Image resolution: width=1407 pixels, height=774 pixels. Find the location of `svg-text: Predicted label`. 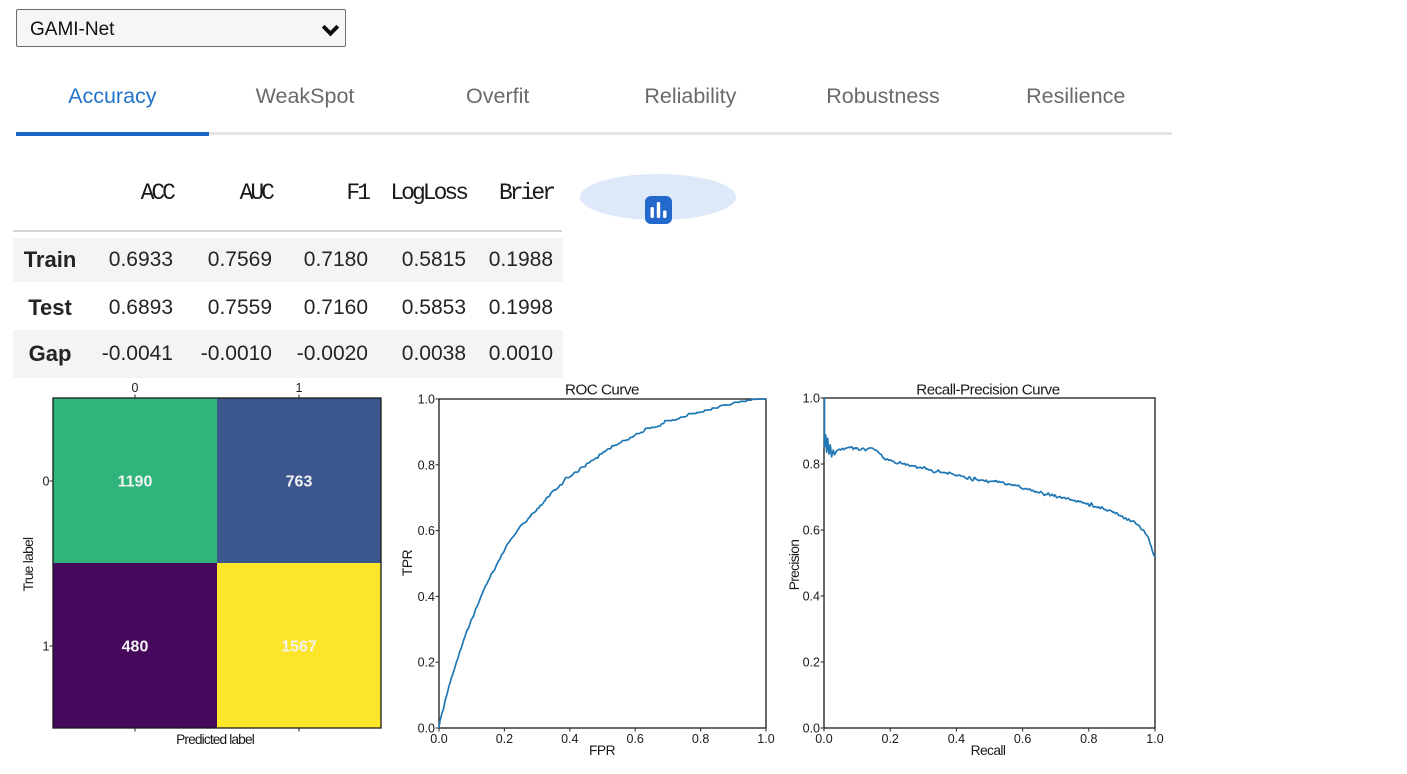

svg-text: Predicted label is located at coordinates (215, 739).